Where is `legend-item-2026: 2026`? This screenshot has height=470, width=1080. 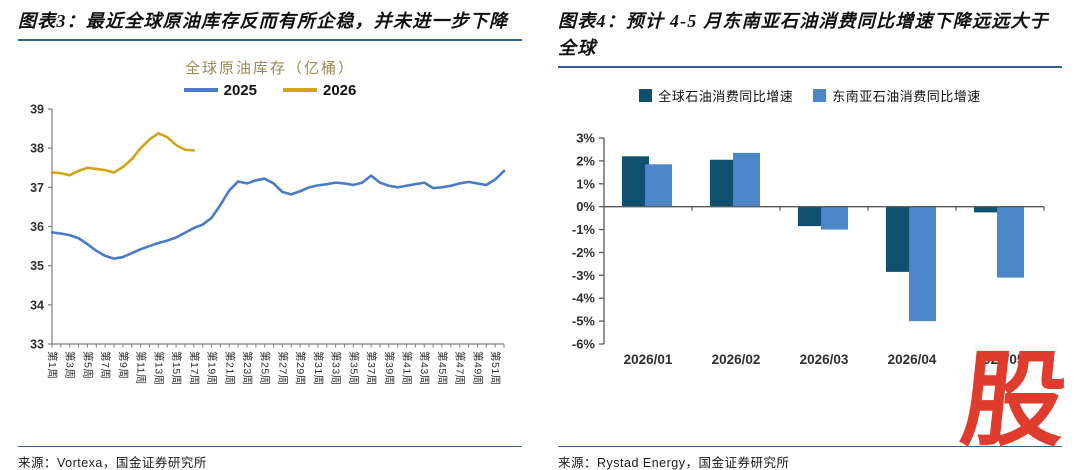 legend-item-2026: 2026 is located at coordinates (319, 90).